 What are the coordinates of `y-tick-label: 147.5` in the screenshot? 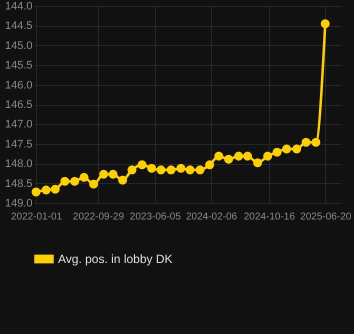 It's located at (18, 144).